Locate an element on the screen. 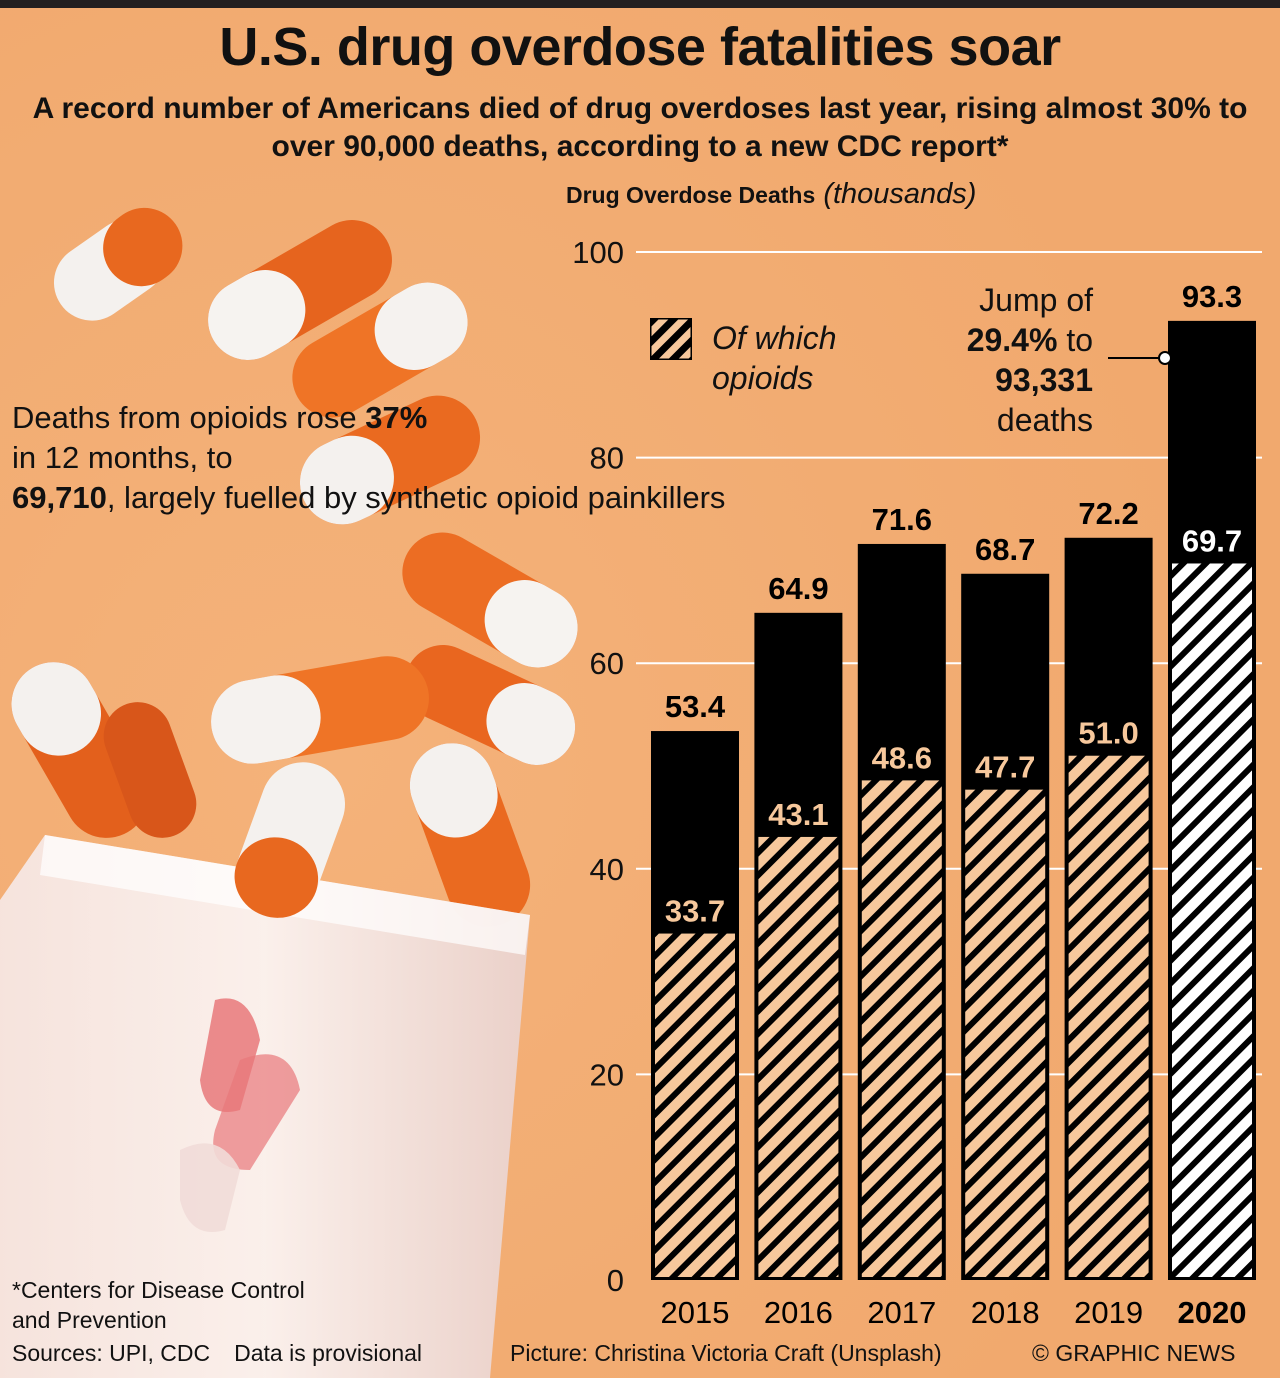 This screenshot has width=1280, height=1378. legend-hatch-swatch is located at coordinates (671, 339).